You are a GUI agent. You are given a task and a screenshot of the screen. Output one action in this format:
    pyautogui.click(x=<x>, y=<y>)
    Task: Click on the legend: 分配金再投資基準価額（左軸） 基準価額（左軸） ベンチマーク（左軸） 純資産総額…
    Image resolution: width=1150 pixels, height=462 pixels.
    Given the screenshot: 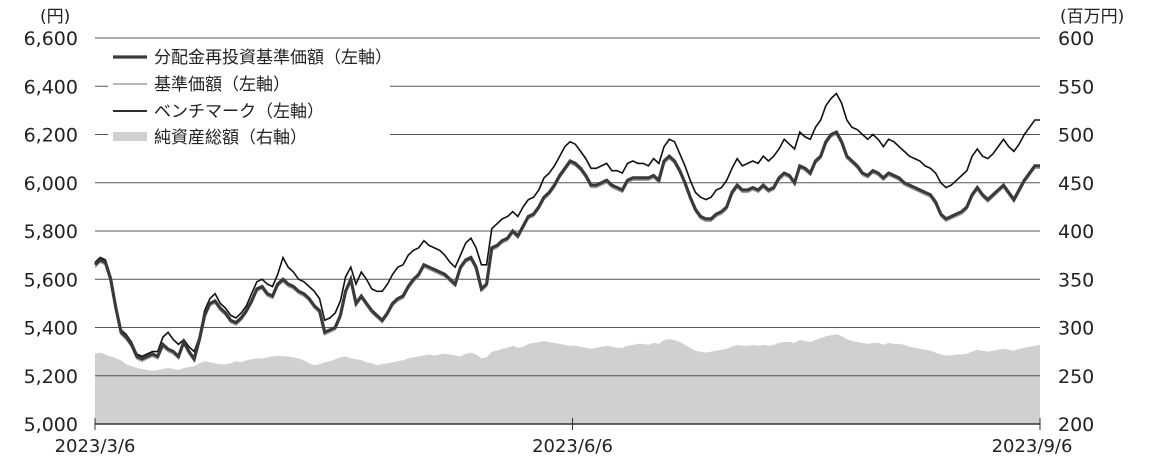 What is the action you would take?
    pyautogui.click(x=250, y=97)
    